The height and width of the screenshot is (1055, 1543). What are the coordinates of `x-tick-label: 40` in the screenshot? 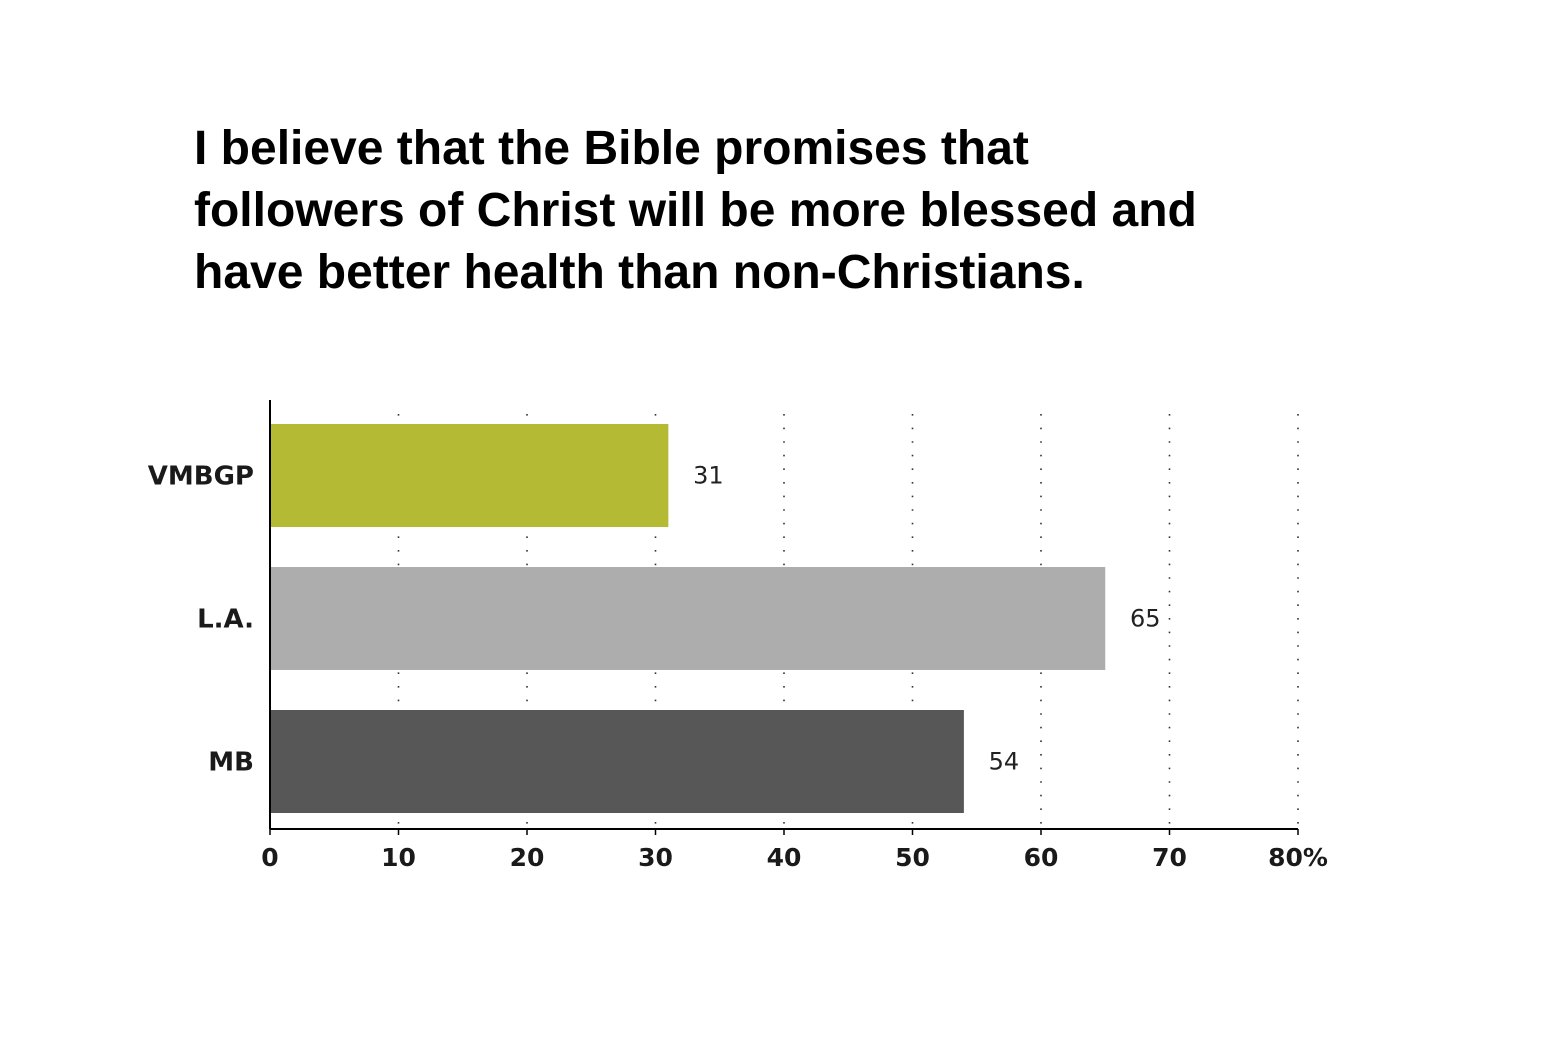 It's located at (784, 857).